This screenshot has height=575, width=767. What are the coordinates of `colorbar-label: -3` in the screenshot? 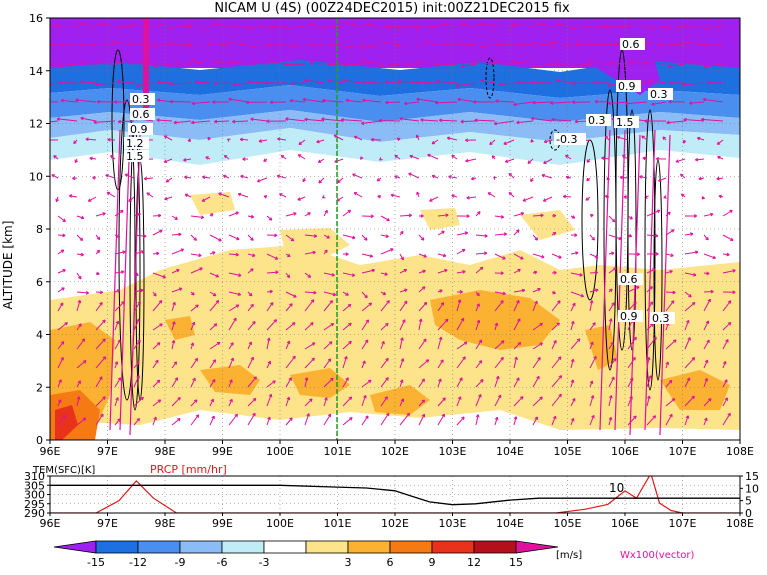 It's located at (264, 562).